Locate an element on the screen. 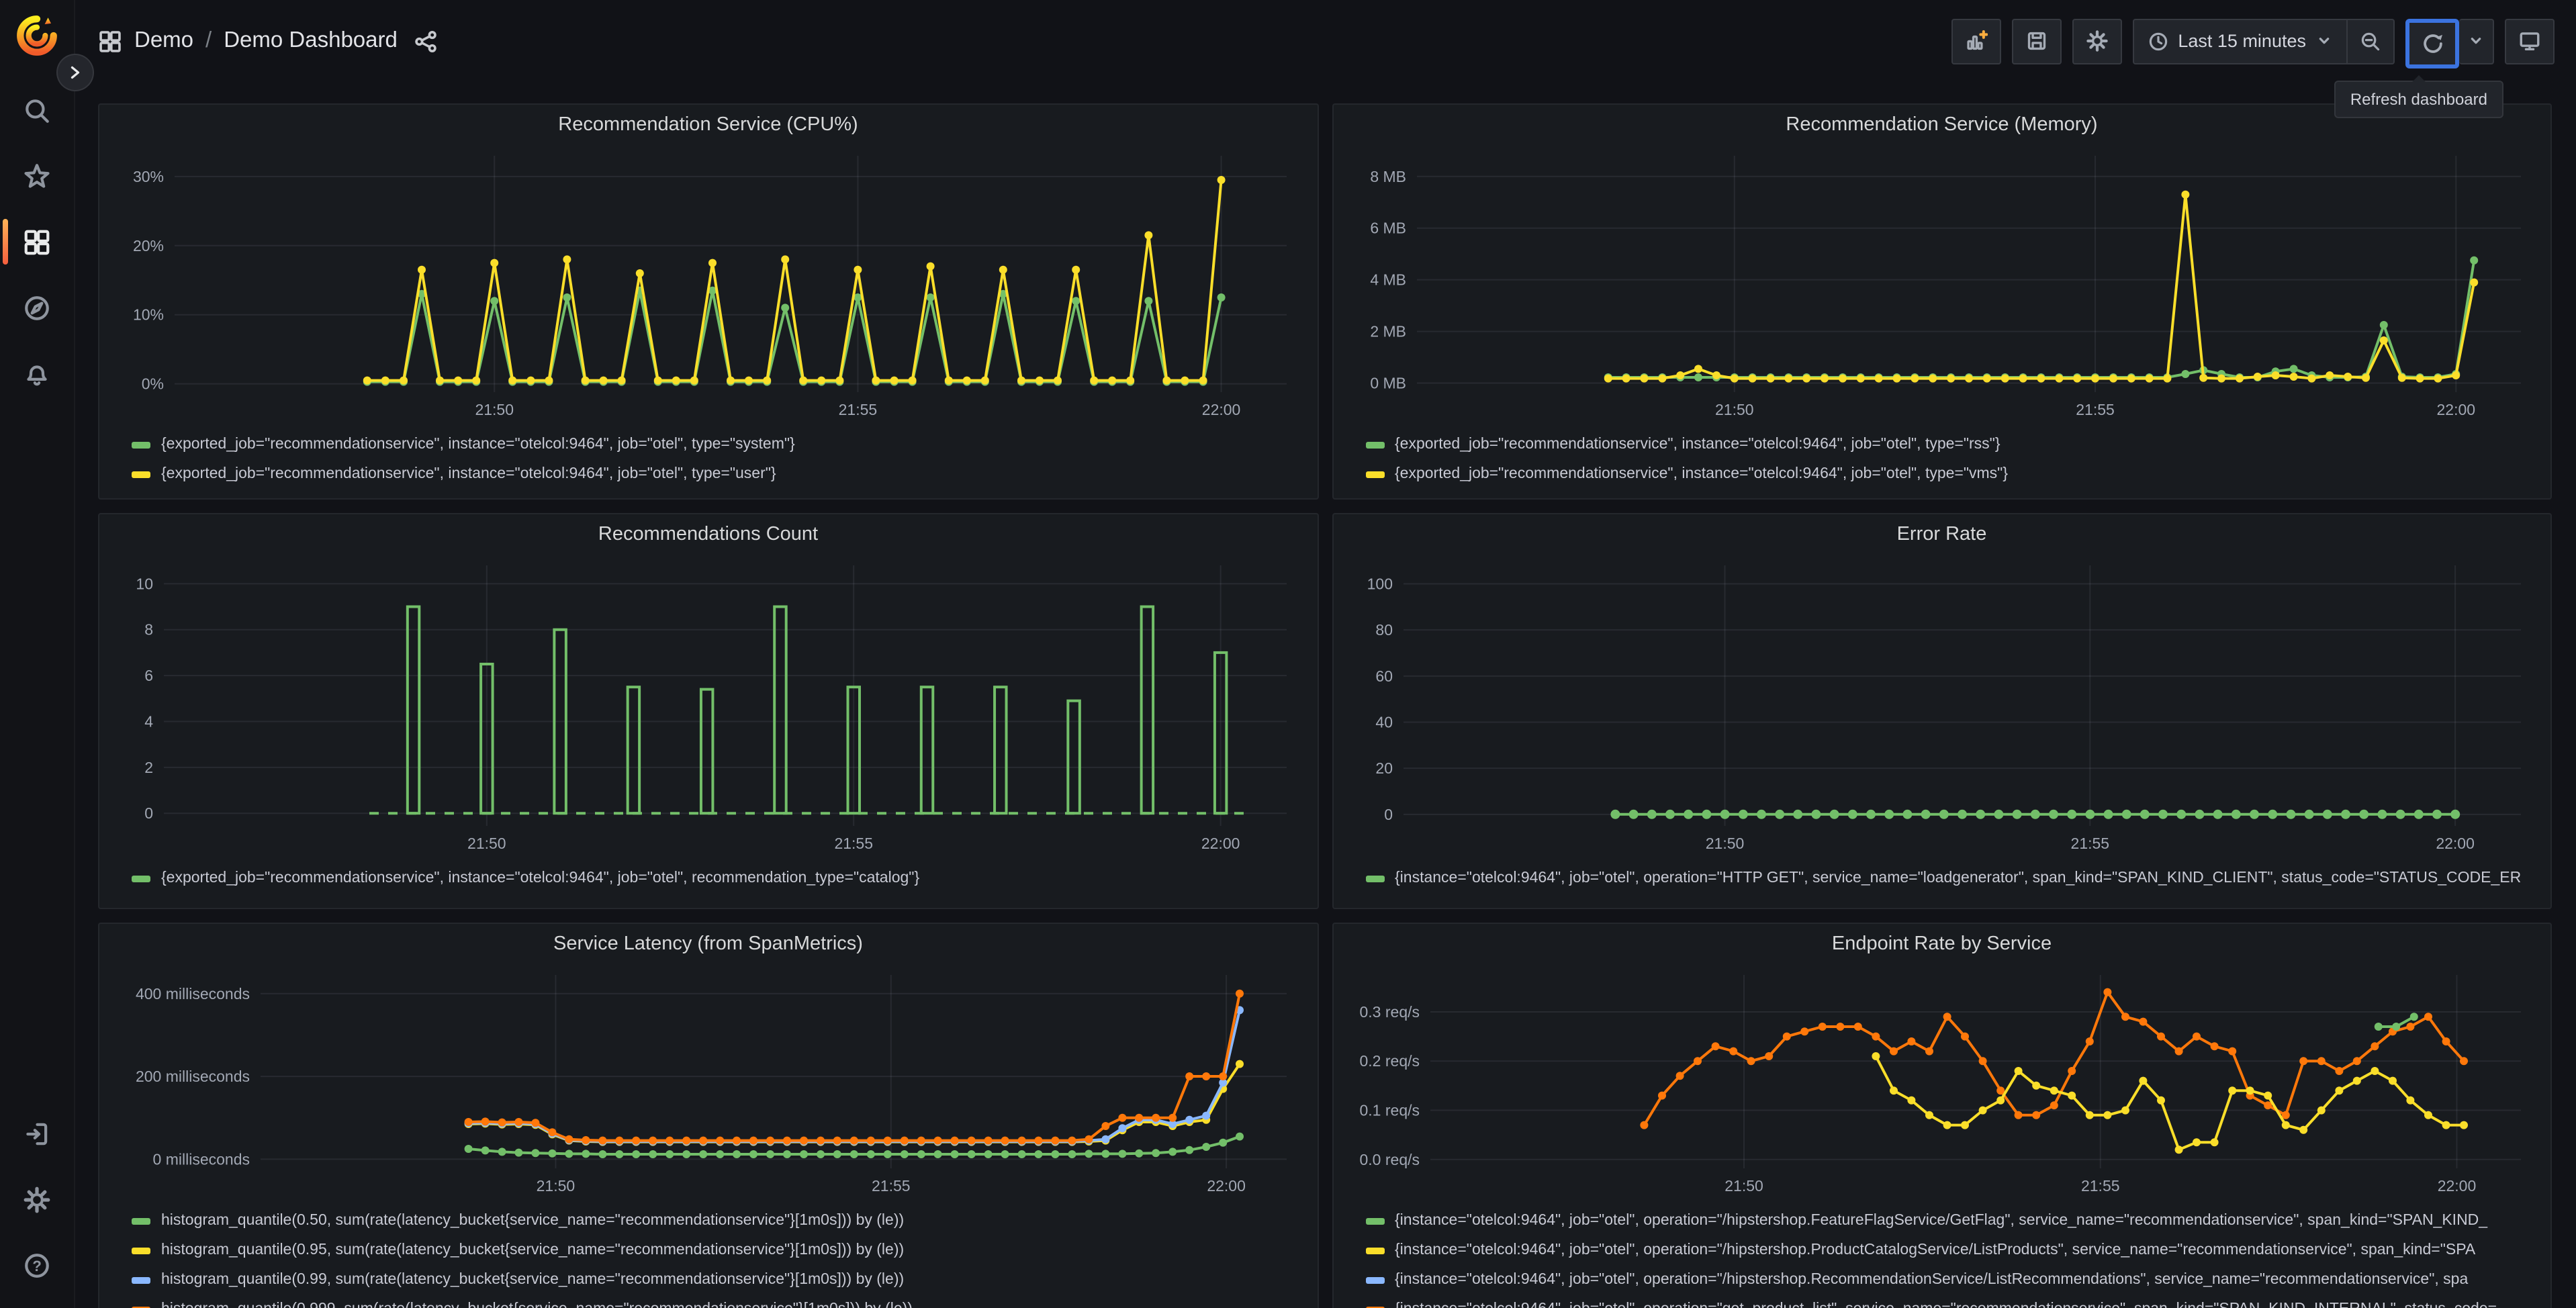 This screenshot has height=1308, width=2576. refresh-button is located at coordinates (2432, 43).